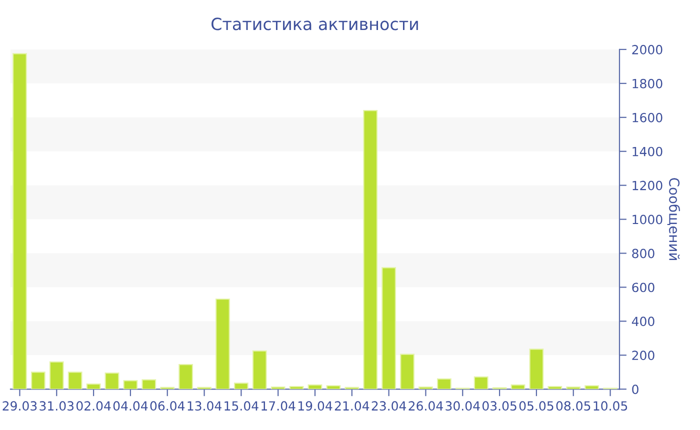  I want to click on x-tick-label: 15.04, so click(241, 406).